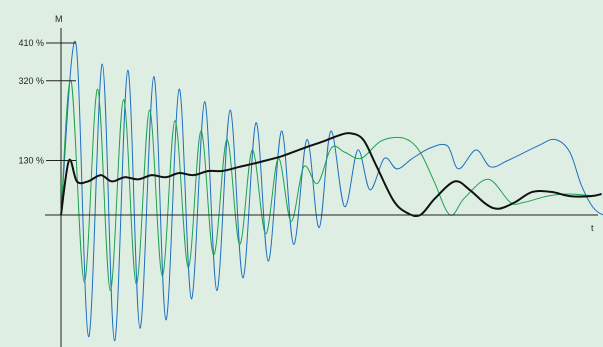 Image resolution: width=603 pixels, height=347 pixels. Describe the element at coordinates (592, 228) in the screenshot. I see `x-axis-title: t` at that location.